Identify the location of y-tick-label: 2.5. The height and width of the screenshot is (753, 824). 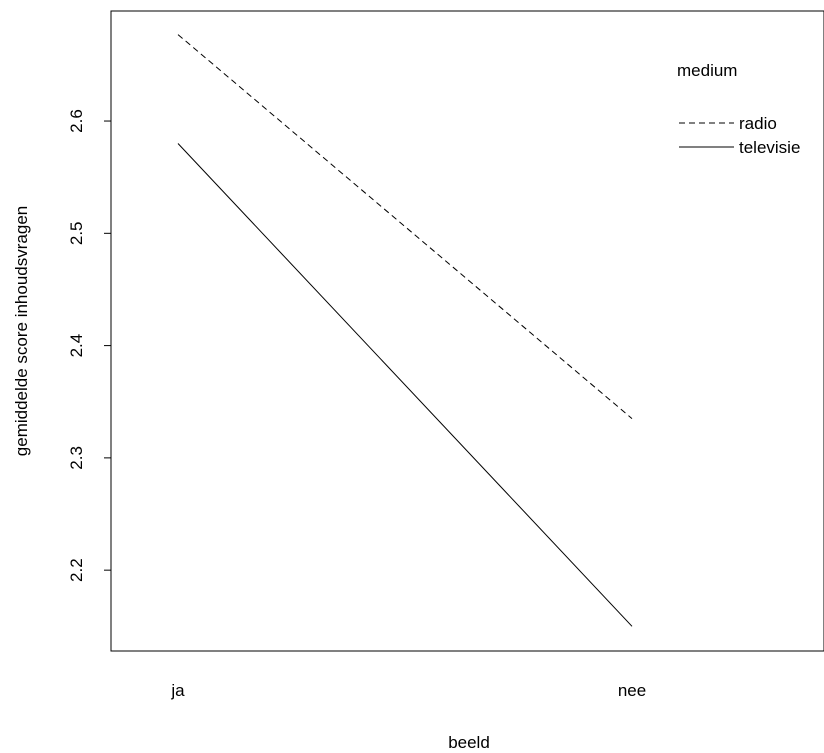
(76, 233).